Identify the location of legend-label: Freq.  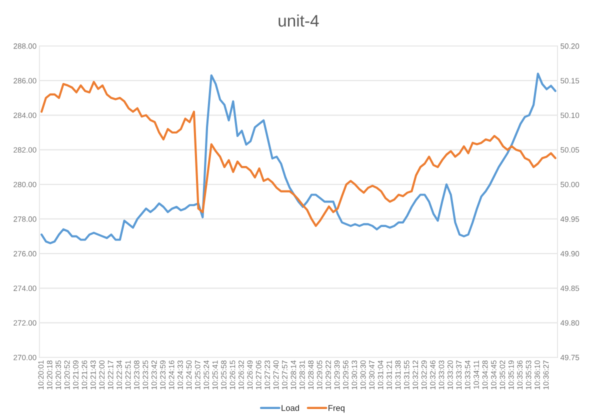
(336, 409).